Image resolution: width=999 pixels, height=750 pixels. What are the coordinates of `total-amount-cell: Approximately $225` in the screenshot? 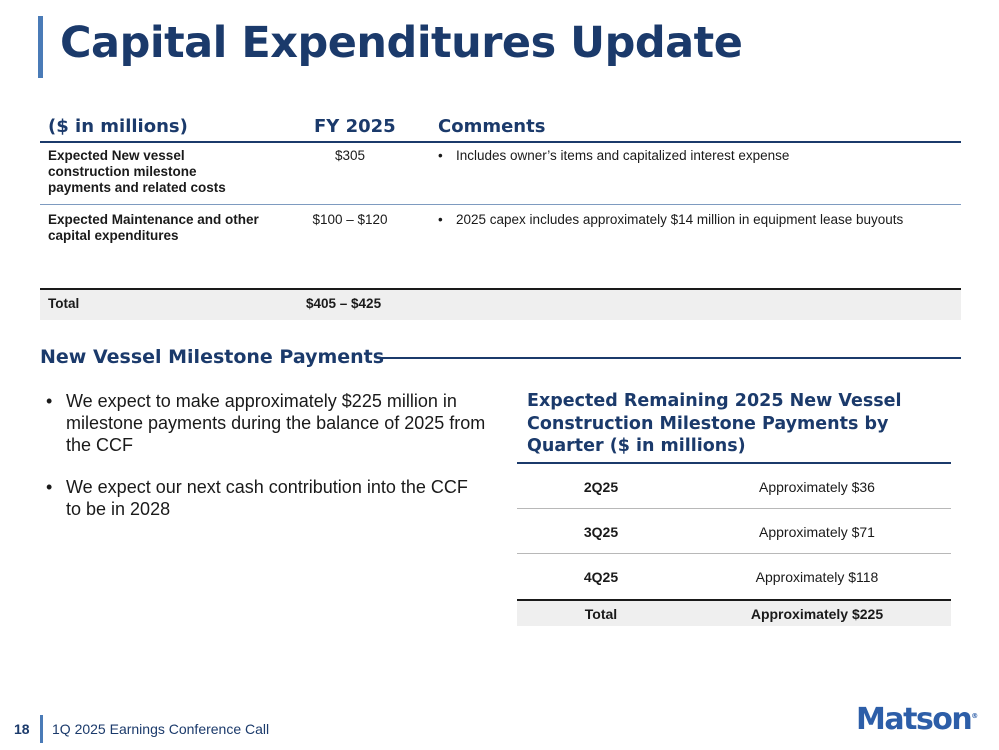 It's located at (817, 614).